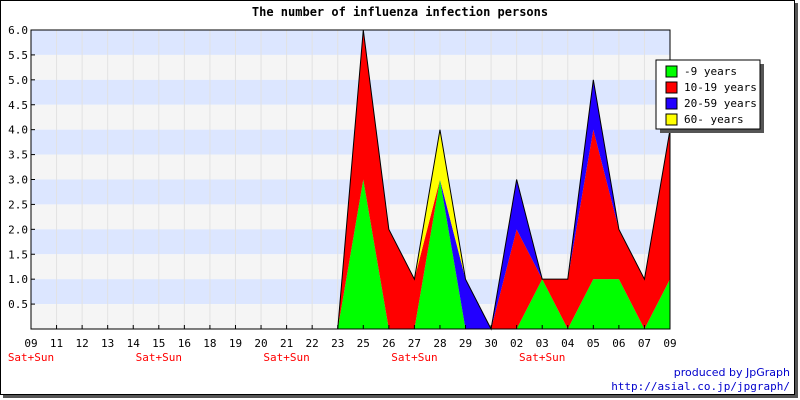 The width and height of the screenshot is (800, 400). I want to click on y-tick-label: 1.0, so click(18, 279).